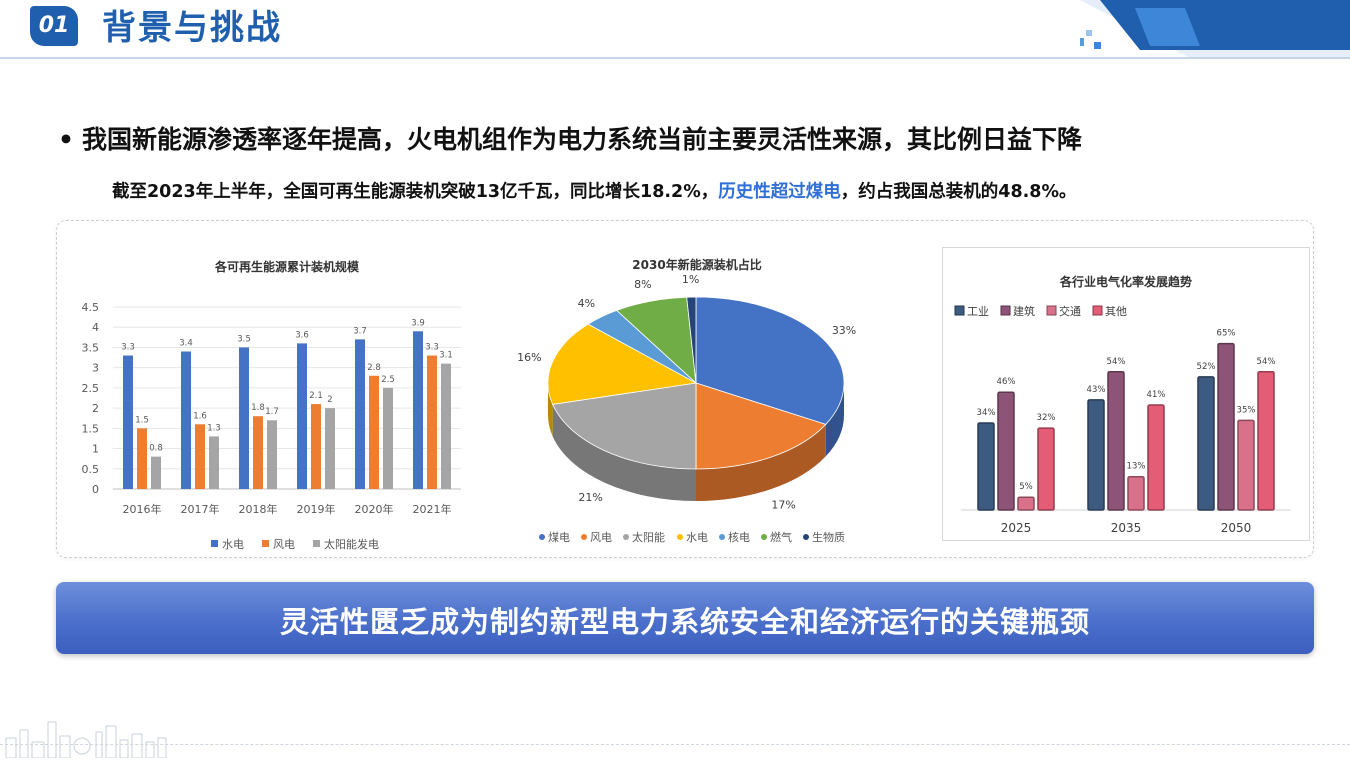 Image resolution: width=1350 pixels, height=760 pixels. I want to click on y-tick-label: 4.5, so click(91, 307).